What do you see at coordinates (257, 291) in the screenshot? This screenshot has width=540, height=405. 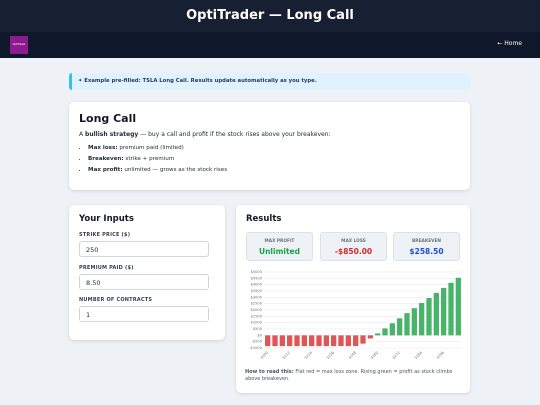 I see `y-tick-label: $3500` at bounding box center [257, 291].